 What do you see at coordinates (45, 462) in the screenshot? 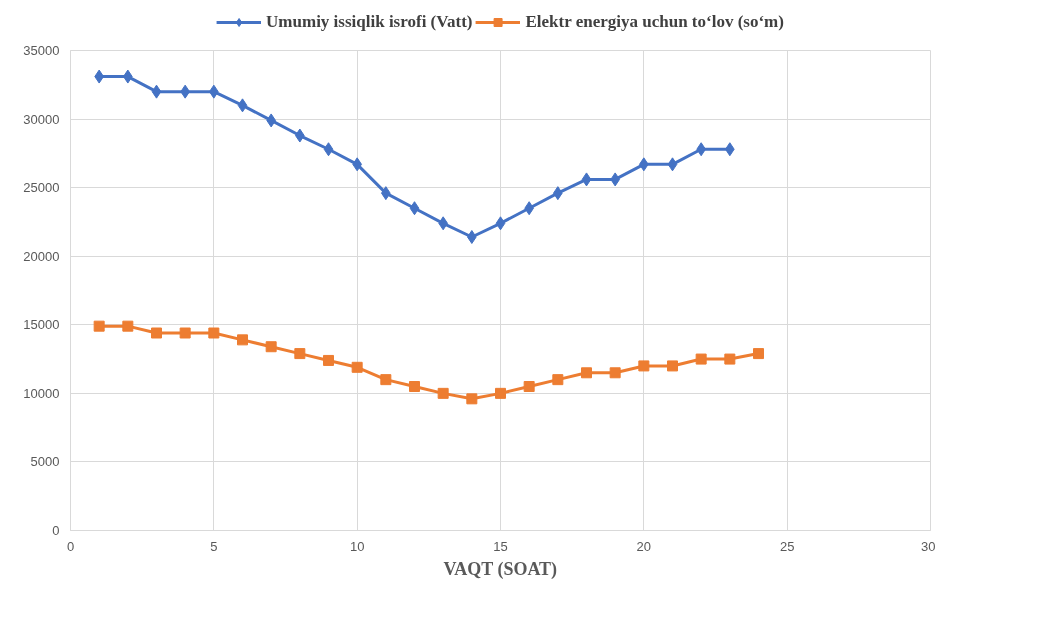
I see `y-tick-label: 5000` at bounding box center [45, 462].